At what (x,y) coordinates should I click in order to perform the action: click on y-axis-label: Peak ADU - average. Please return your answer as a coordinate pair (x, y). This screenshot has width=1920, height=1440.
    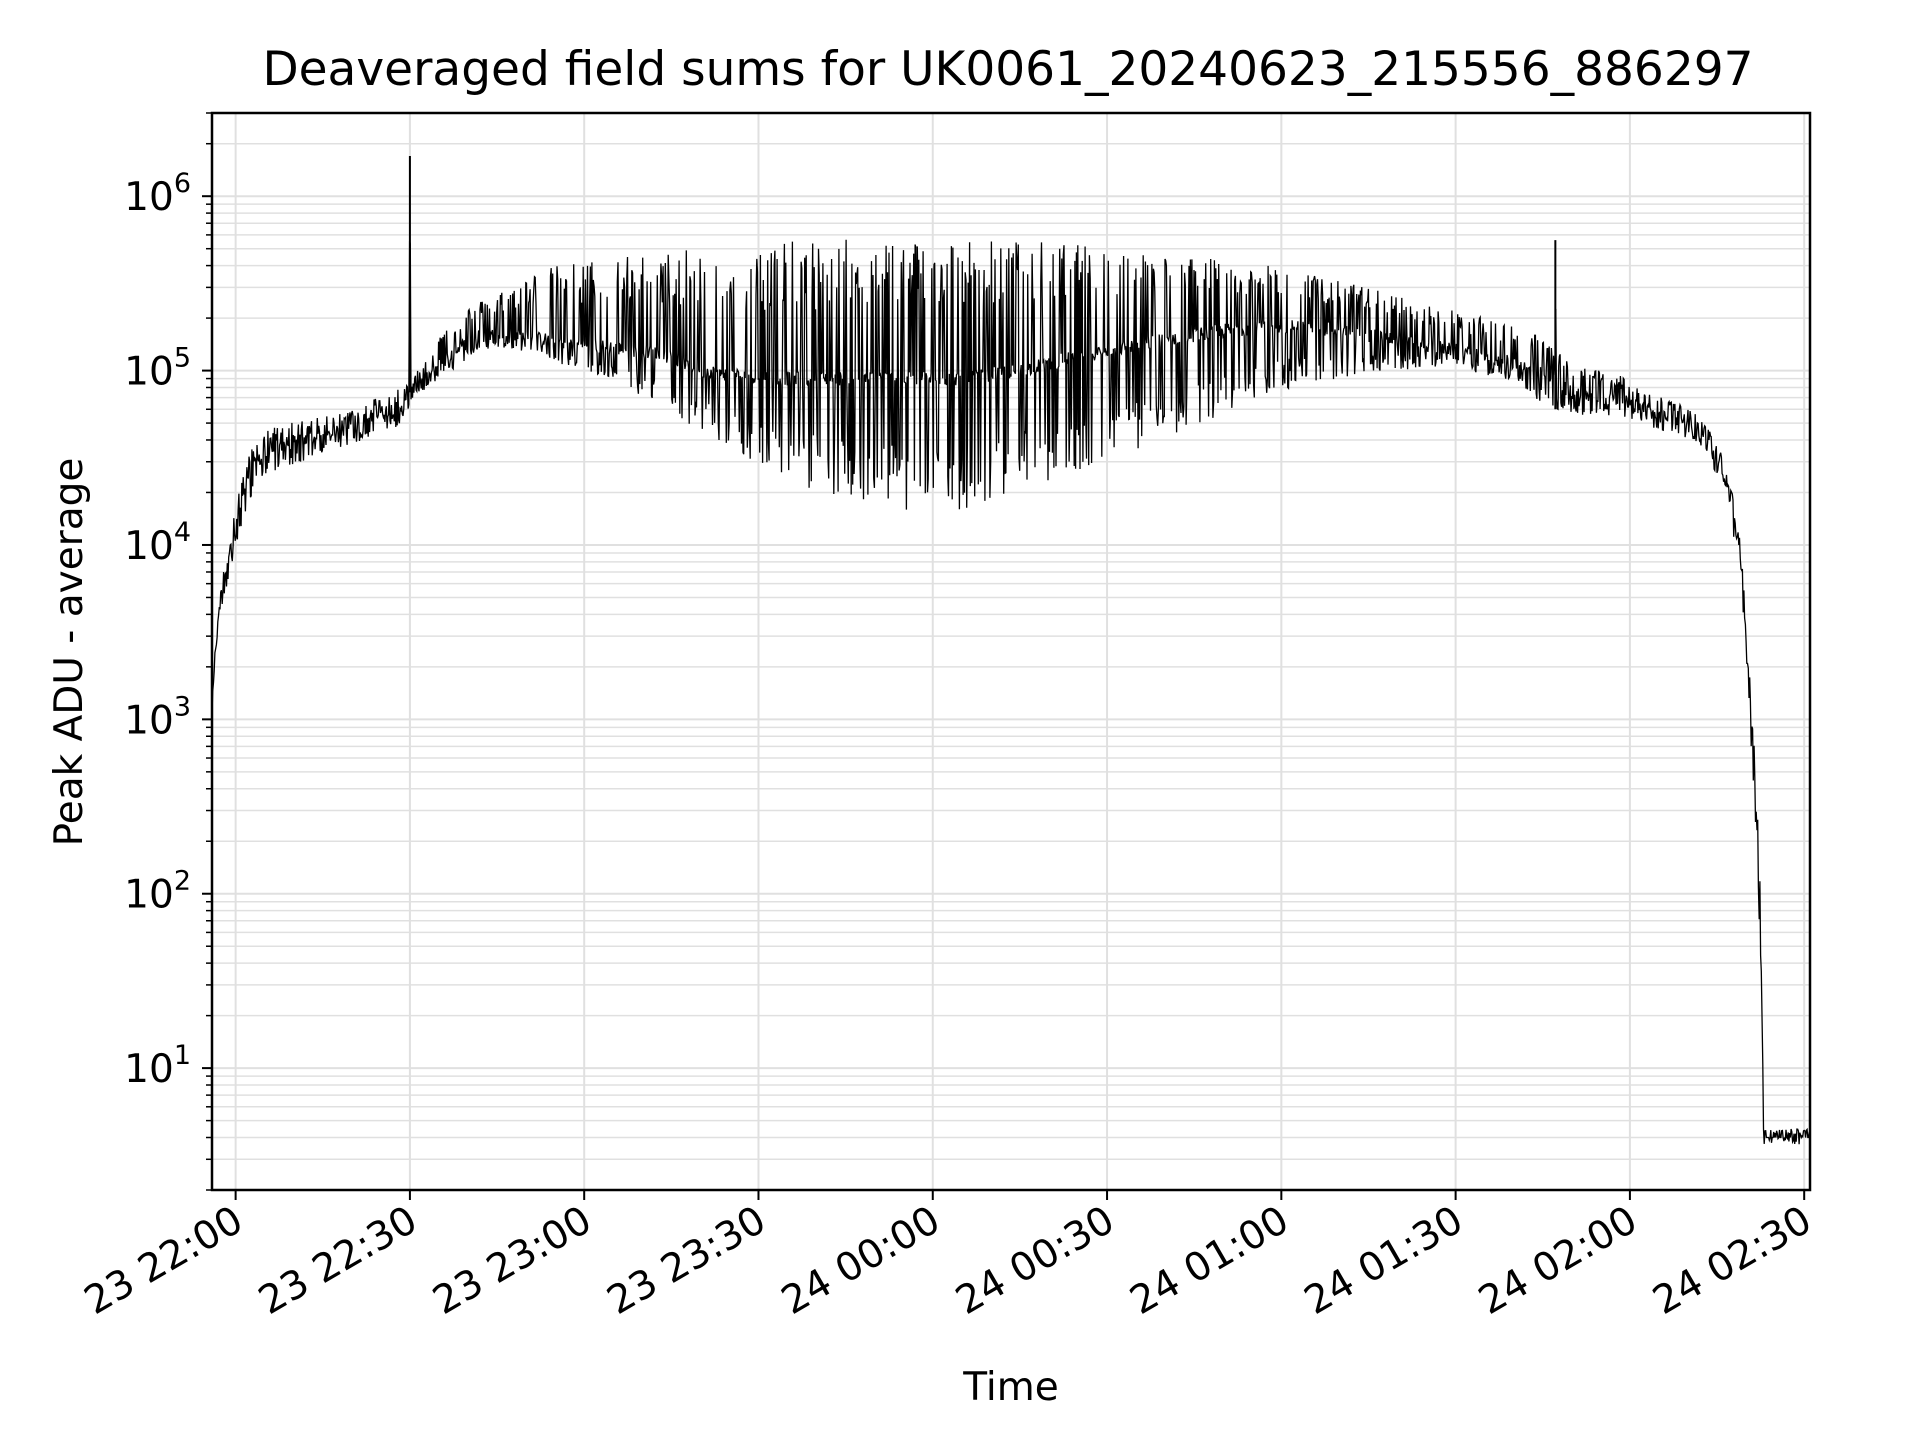
    Looking at the image, I should click on (69, 652).